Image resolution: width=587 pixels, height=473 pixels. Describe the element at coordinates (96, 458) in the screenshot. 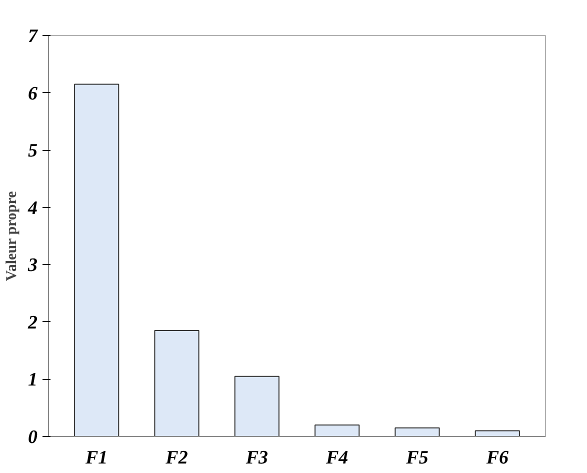

I see `x-tick-label: F1` at that location.